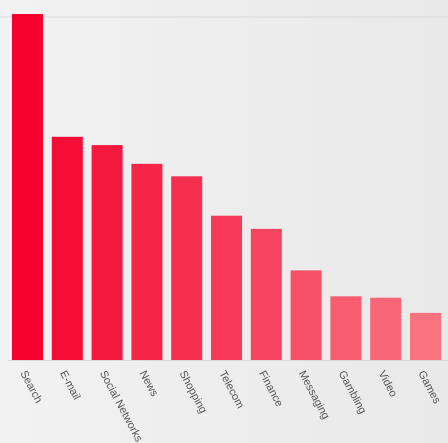 This screenshot has height=443, width=448. Describe the element at coordinates (121, 406) in the screenshot. I see `x-tick-label-social-networks: Social Networks` at that location.